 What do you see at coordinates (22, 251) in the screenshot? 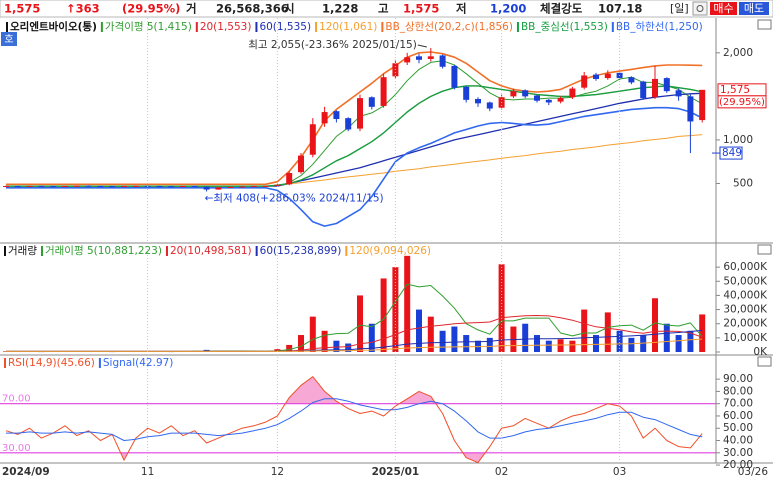
I see `legend-entry: 거래량` at bounding box center [22, 251].